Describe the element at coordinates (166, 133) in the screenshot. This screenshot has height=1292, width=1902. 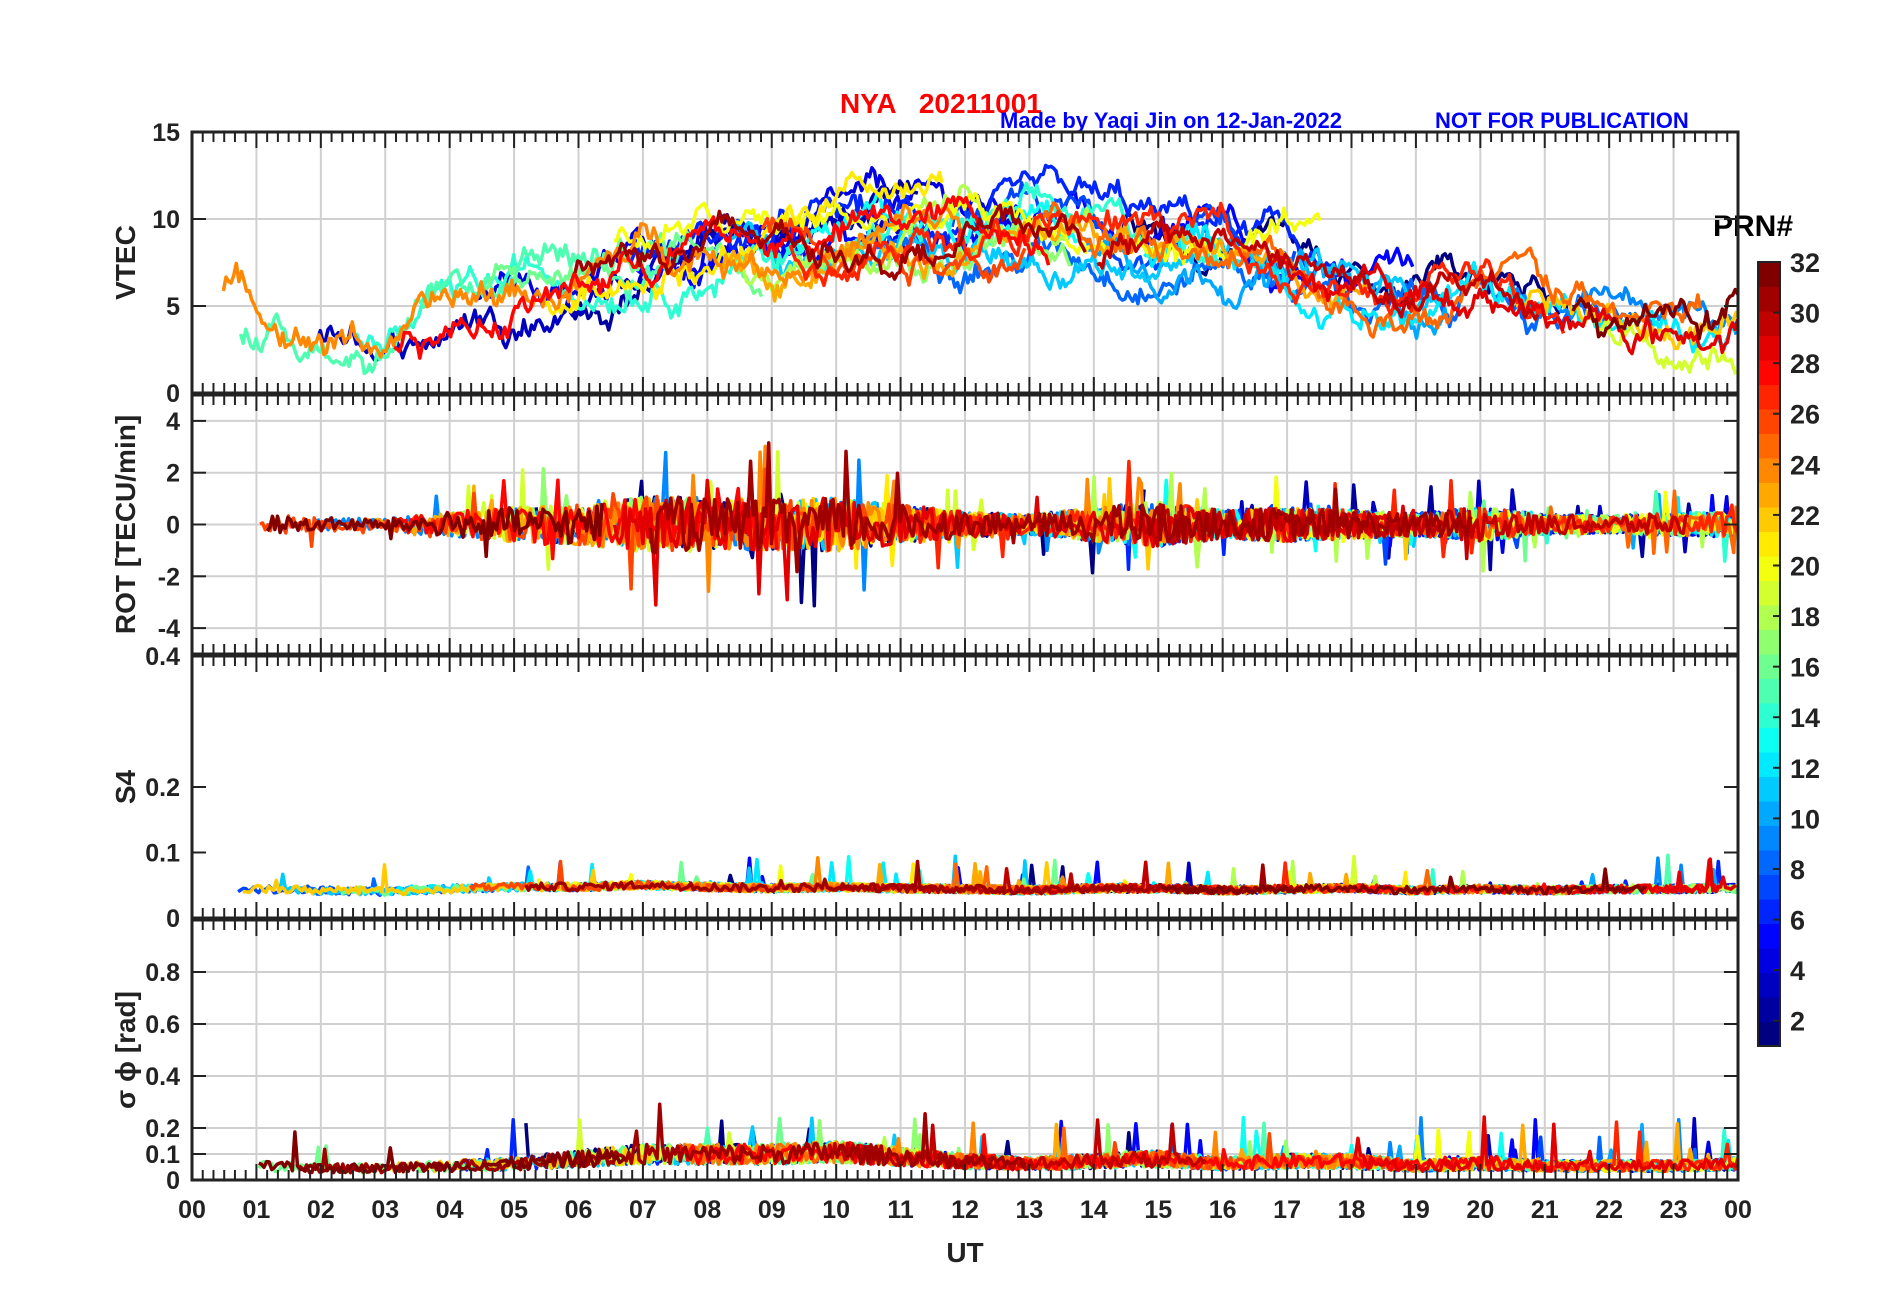
I see `y-tick-label: 15` at that location.